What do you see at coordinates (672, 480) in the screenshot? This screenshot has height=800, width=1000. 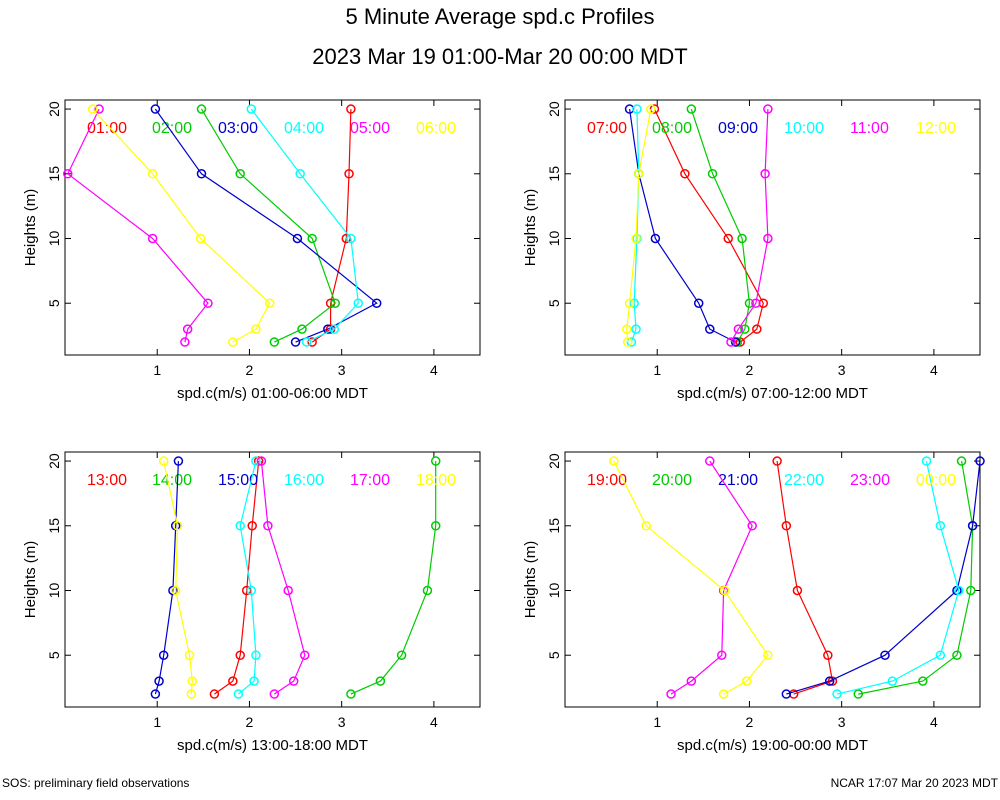 I see `legend-entry: 20:00` at bounding box center [672, 480].